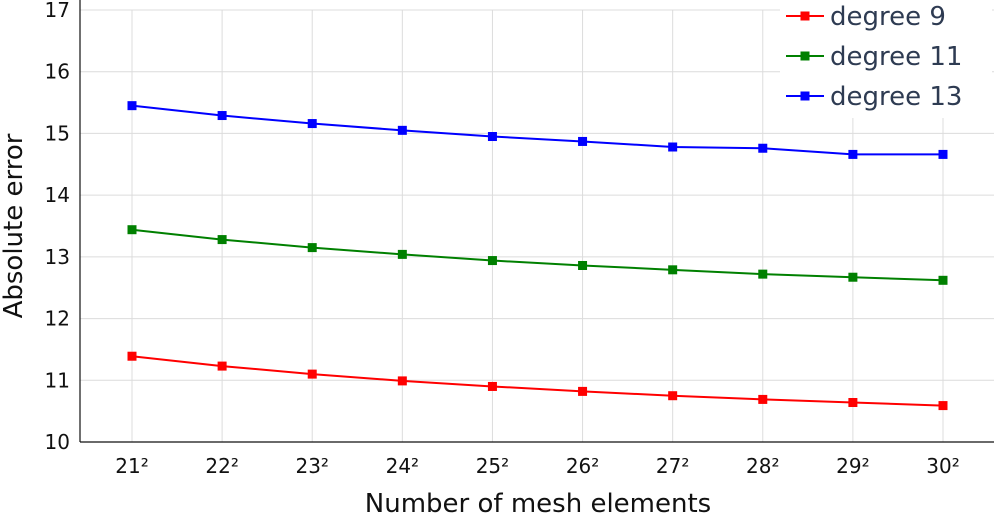  I want to click on y-tick-label: 15, so click(57, 133).